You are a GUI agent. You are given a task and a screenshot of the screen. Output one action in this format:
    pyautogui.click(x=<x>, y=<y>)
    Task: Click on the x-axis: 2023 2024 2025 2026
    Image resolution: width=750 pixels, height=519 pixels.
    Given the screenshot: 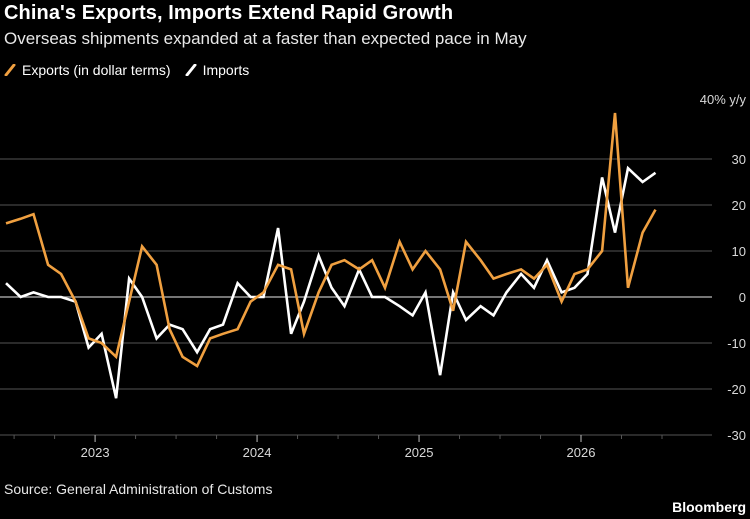 What is the action you would take?
    pyautogui.click(x=338, y=447)
    